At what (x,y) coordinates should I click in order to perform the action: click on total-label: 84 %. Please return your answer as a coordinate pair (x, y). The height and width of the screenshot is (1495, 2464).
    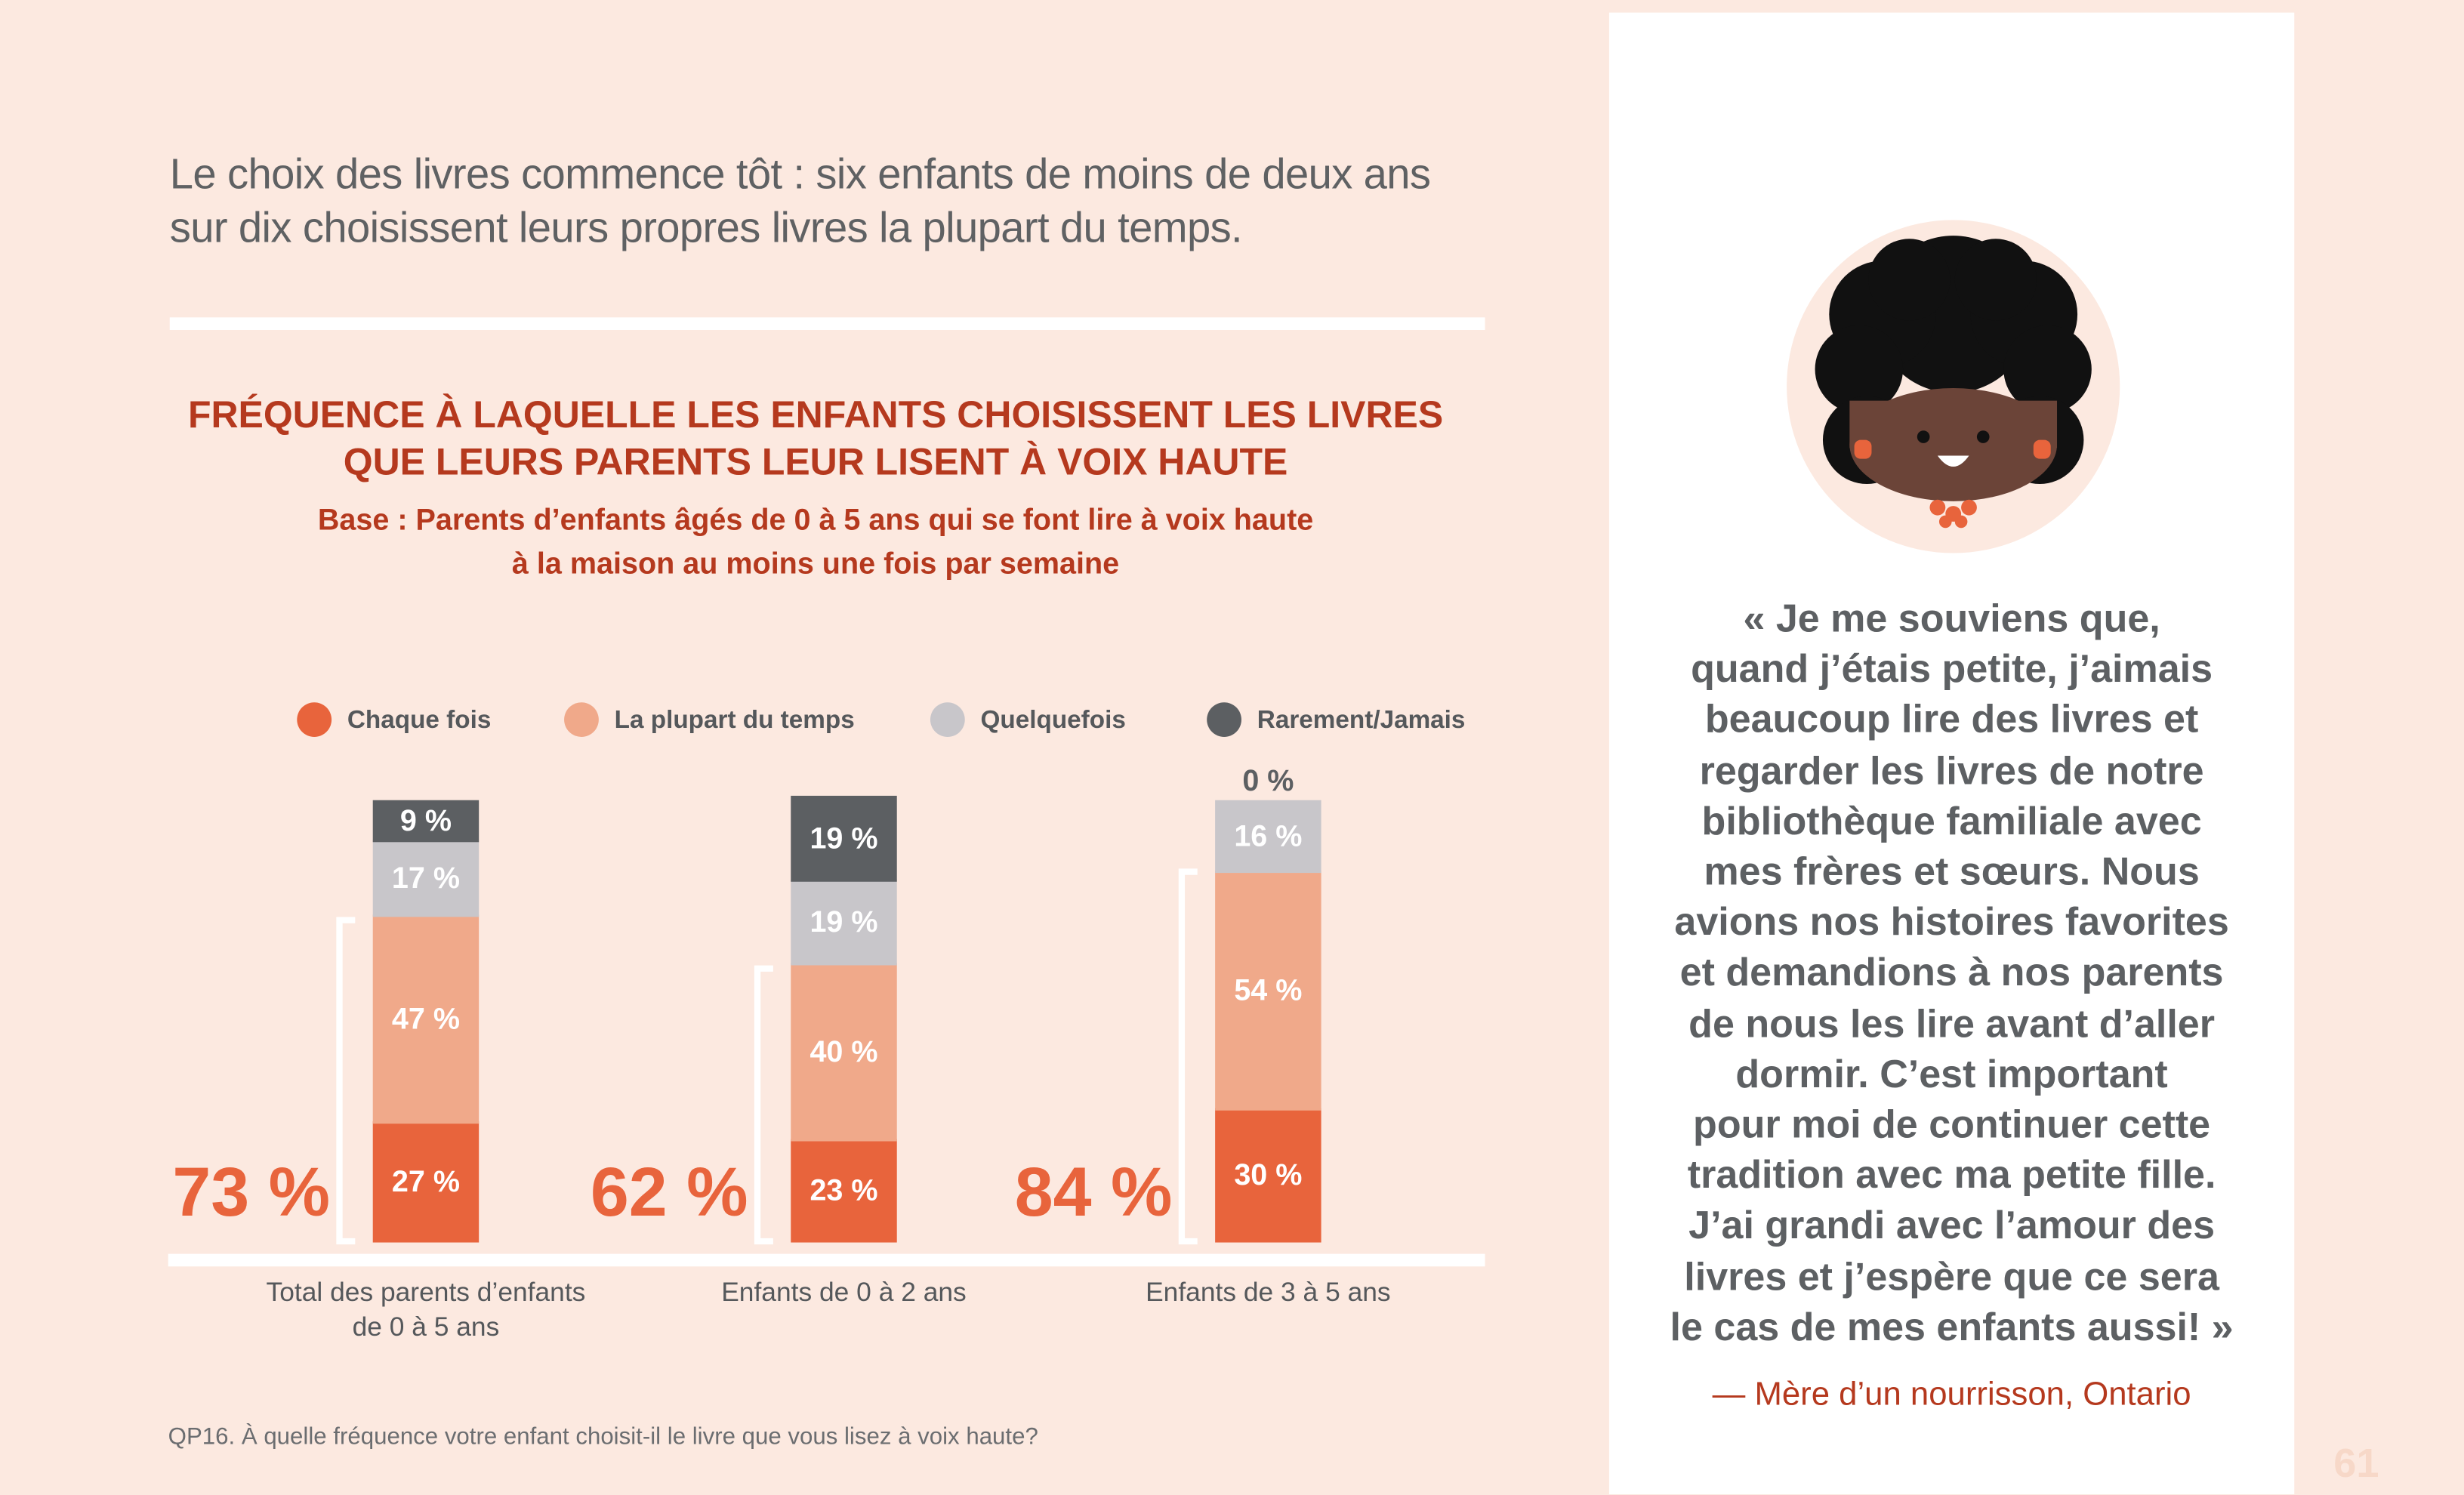
    Looking at the image, I should click on (1094, 1192).